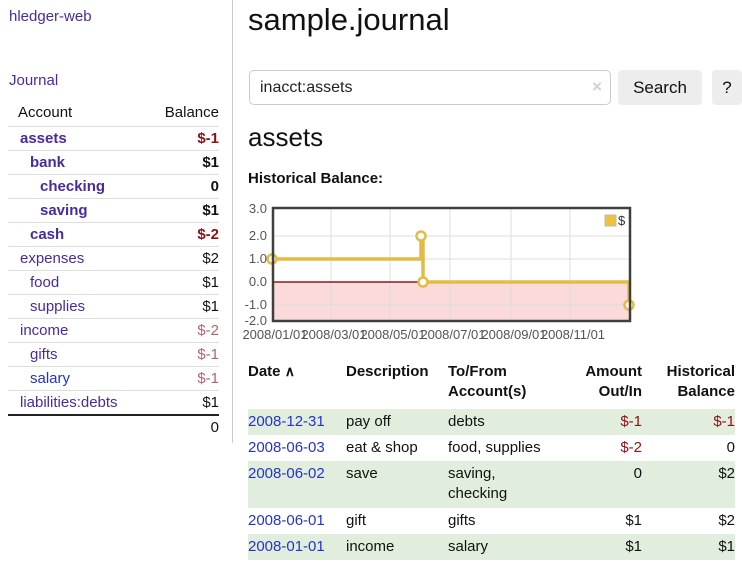 Image resolution: width=742 pixels, height=582 pixels. What do you see at coordinates (50, 378) in the screenshot?
I see `account-link-salary: salary` at bounding box center [50, 378].